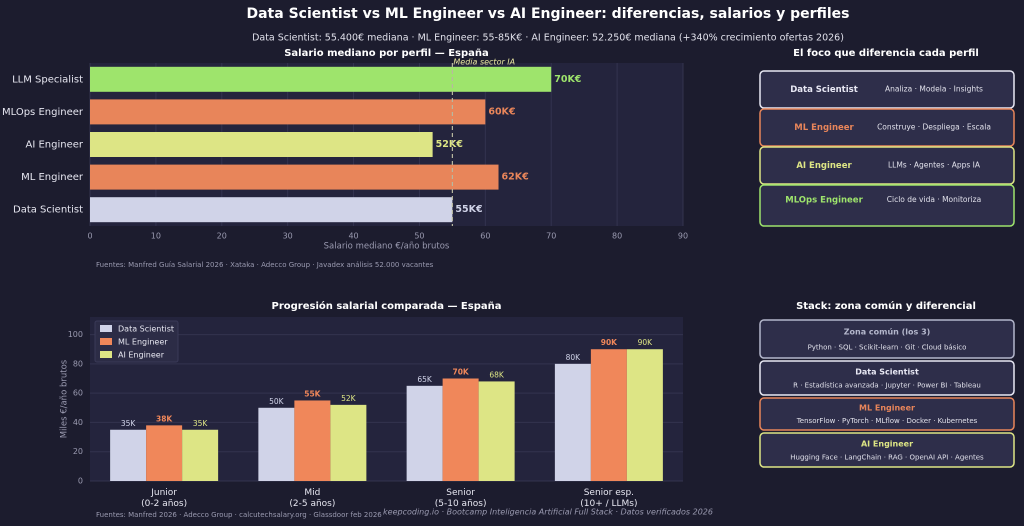  I want to click on y-tick-label: AI Engineer, so click(54, 145).